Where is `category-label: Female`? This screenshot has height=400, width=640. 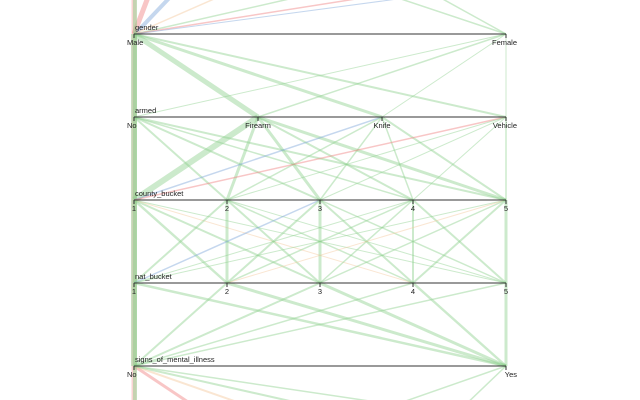
category-label: Female is located at coordinates (504, 42).